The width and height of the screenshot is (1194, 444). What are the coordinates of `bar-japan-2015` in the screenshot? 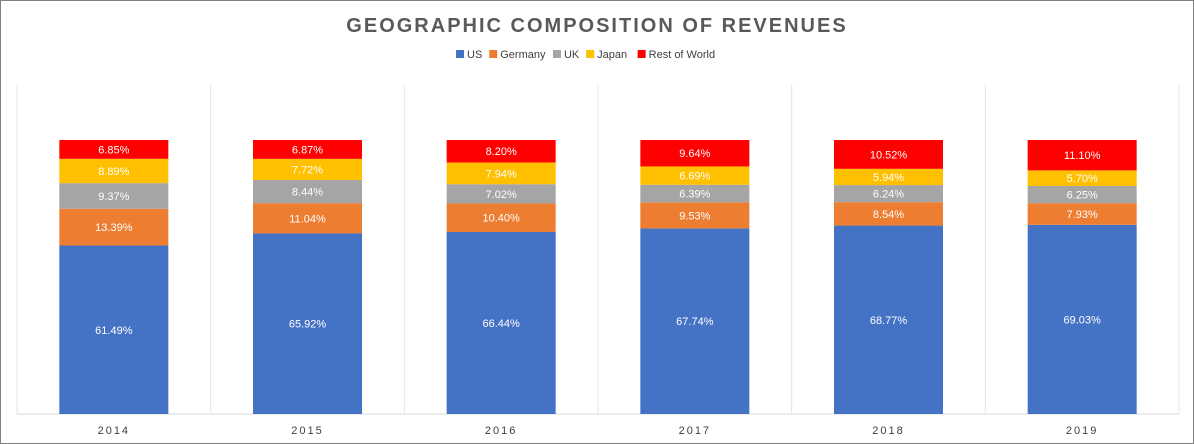 It's located at (307, 169).